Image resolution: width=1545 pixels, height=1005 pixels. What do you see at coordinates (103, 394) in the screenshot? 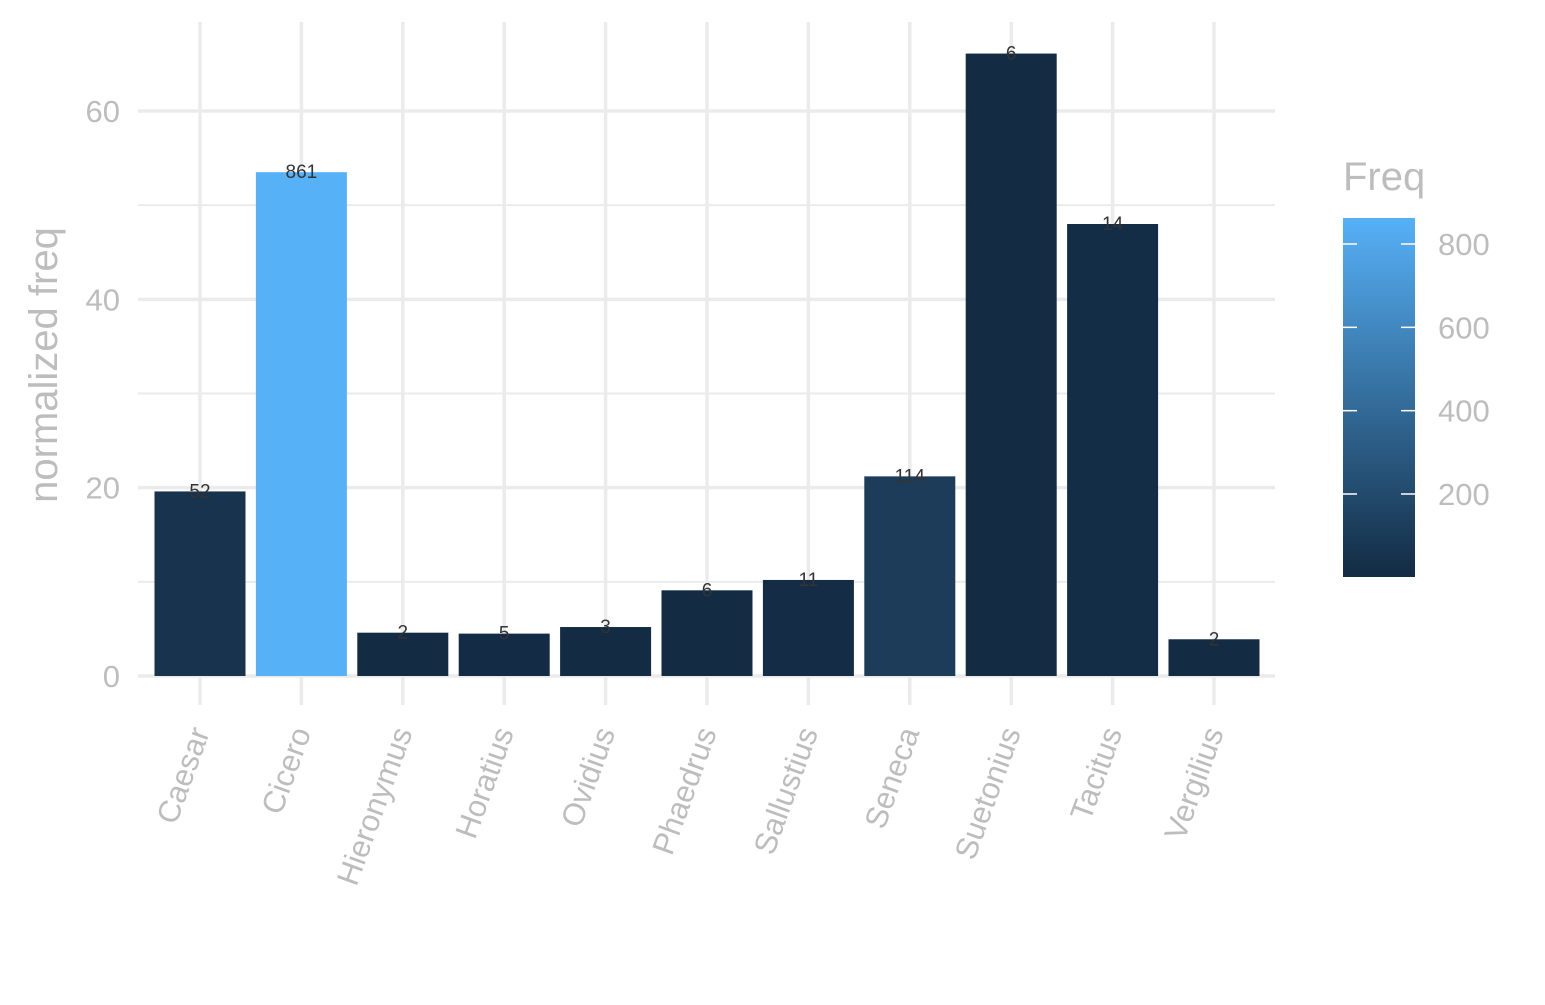
I see `y-axis-ticks: 0 20 40 60` at bounding box center [103, 394].